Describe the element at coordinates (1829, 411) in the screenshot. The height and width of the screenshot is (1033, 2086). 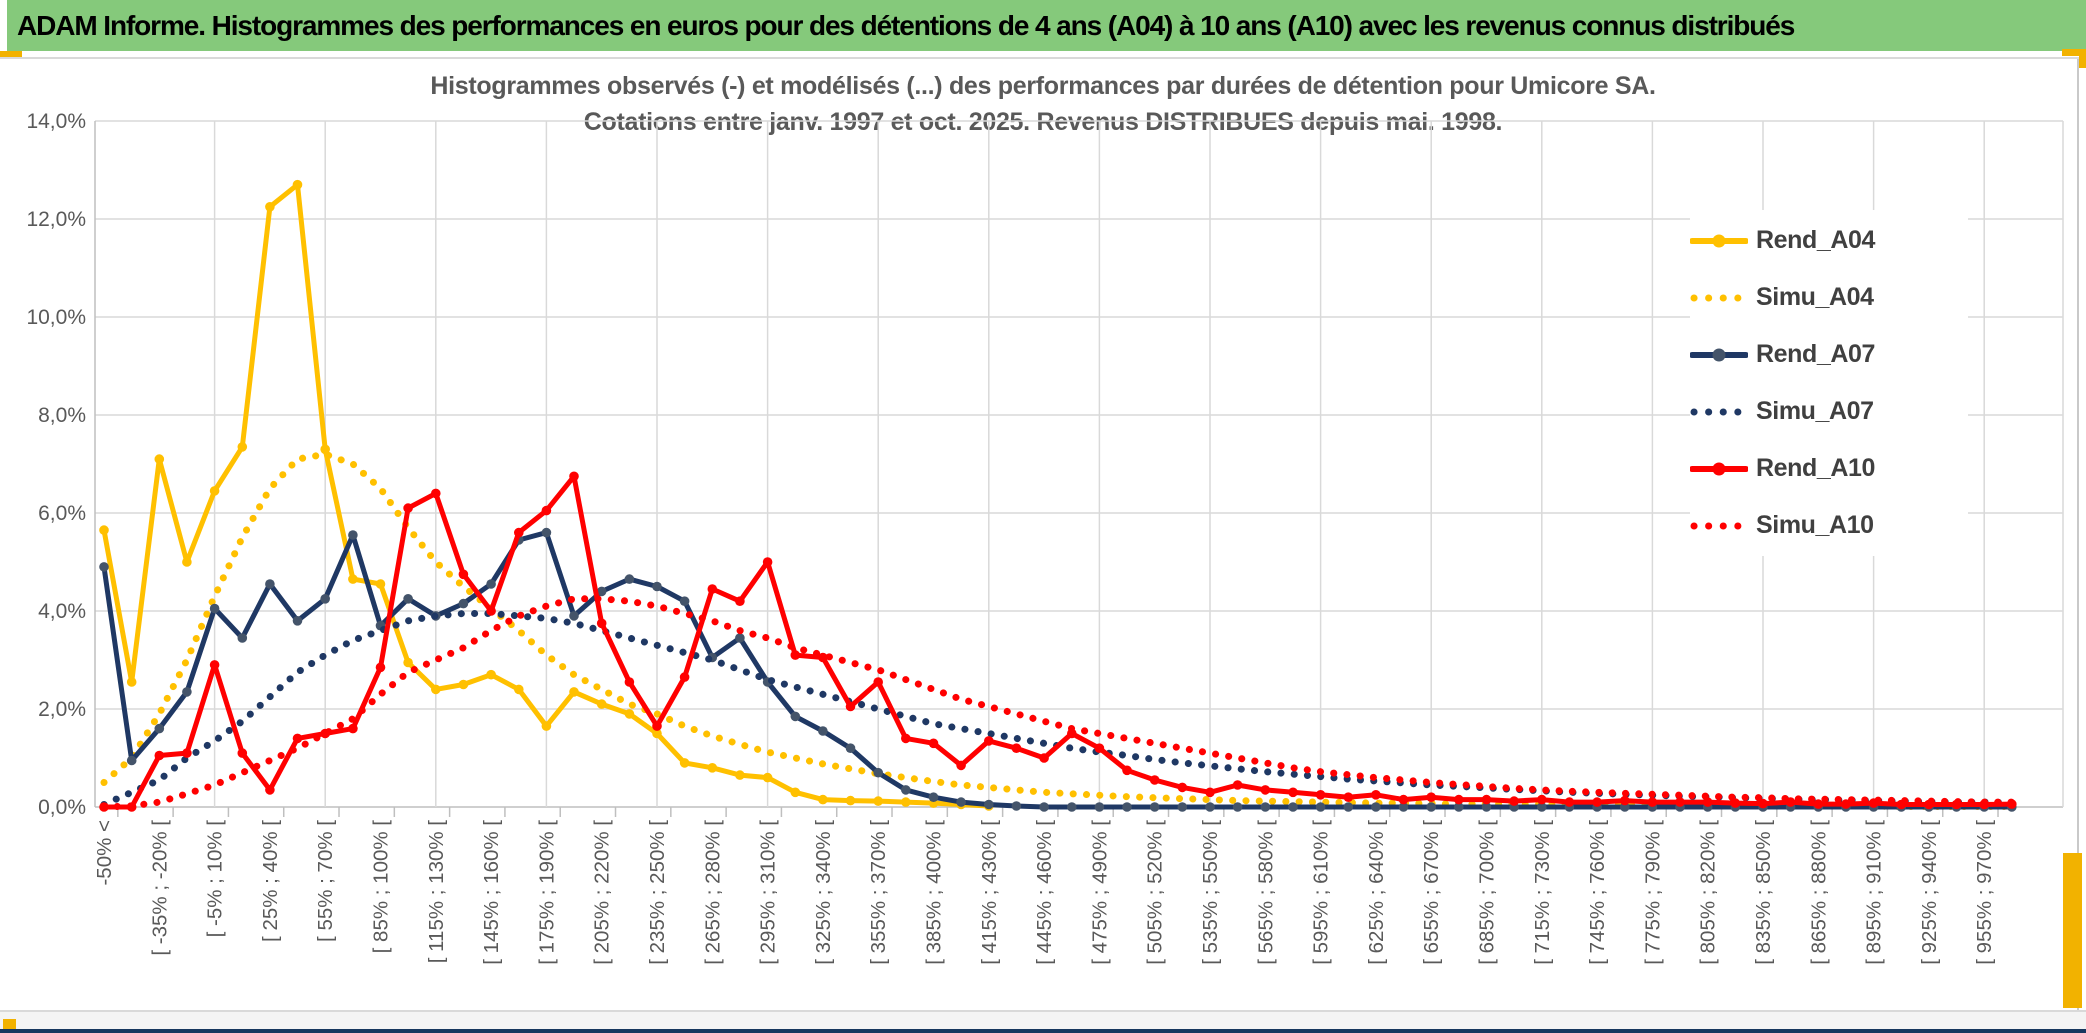
I see `legend-item-Simu_A07: Simu_A07` at that location.